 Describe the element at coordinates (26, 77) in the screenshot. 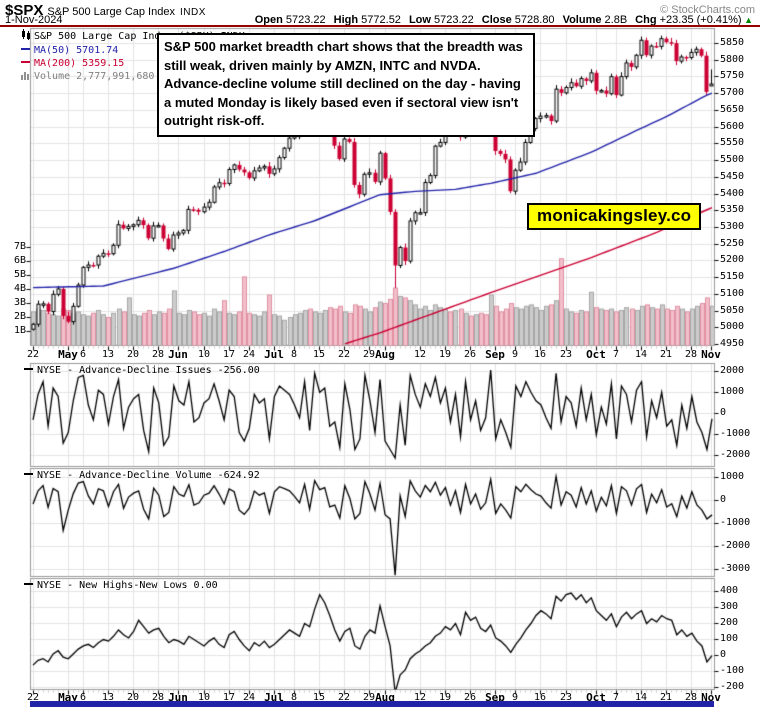

I see `volume-icon` at that location.